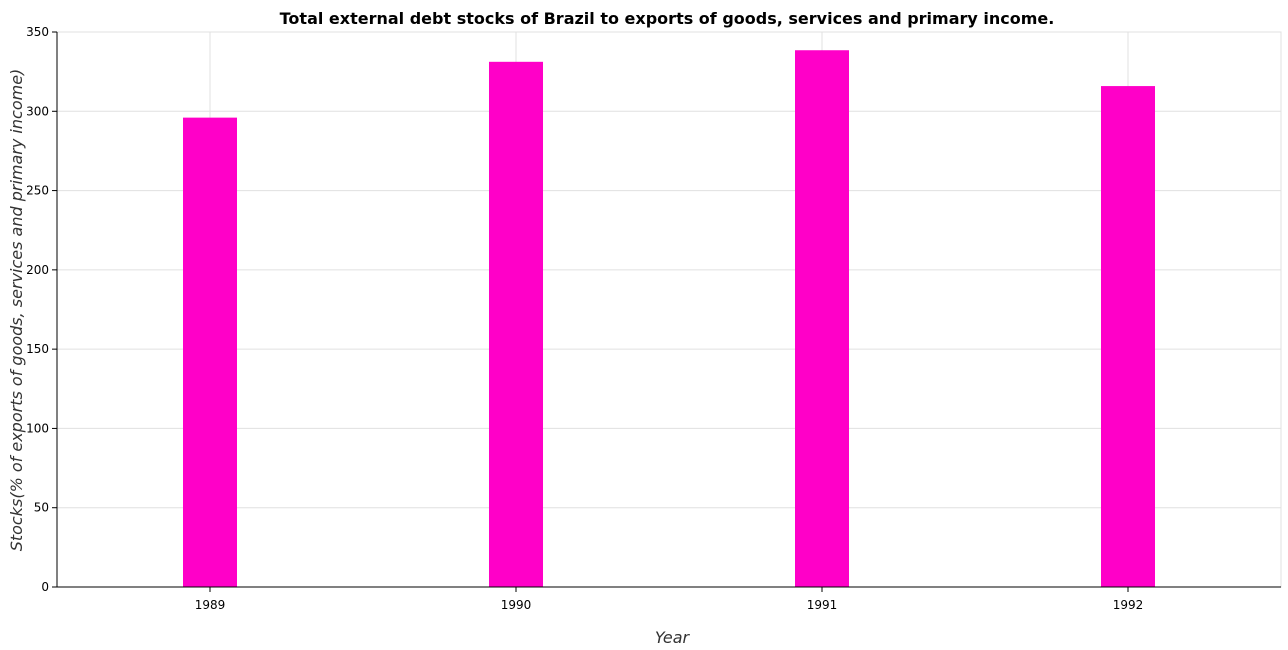 This screenshot has width=1288, height=650. What do you see at coordinates (210, 352) in the screenshot?
I see `bar-1989` at bounding box center [210, 352].